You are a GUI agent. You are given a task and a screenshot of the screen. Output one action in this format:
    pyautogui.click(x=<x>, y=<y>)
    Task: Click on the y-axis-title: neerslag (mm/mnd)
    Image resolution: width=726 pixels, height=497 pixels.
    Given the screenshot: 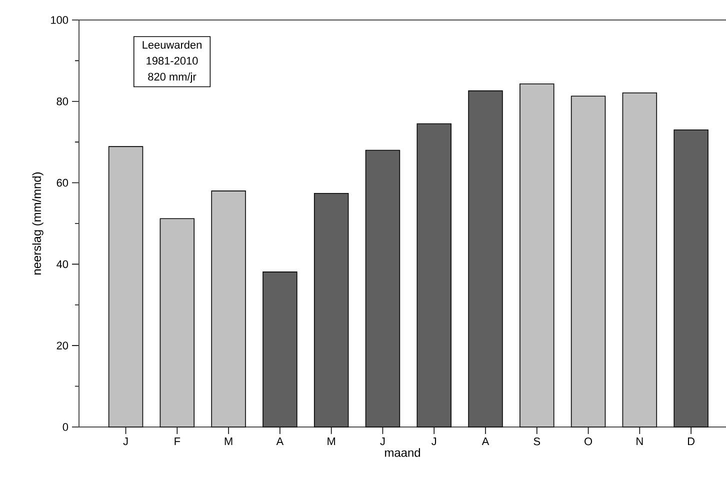 What is the action you would take?
    pyautogui.click(x=38, y=223)
    